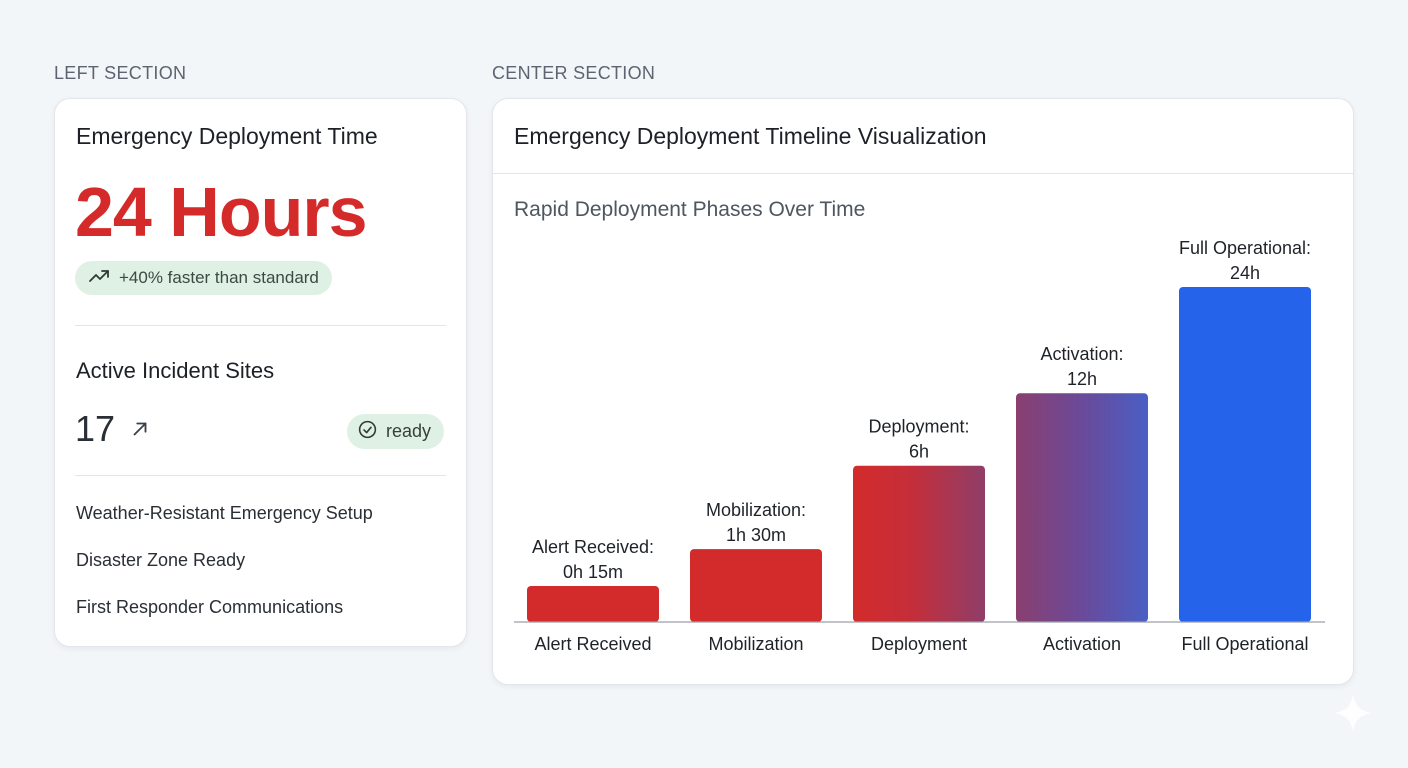  Describe the element at coordinates (221, 212) in the screenshot. I see `deployment-time-metric: 24 Hours` at that location.